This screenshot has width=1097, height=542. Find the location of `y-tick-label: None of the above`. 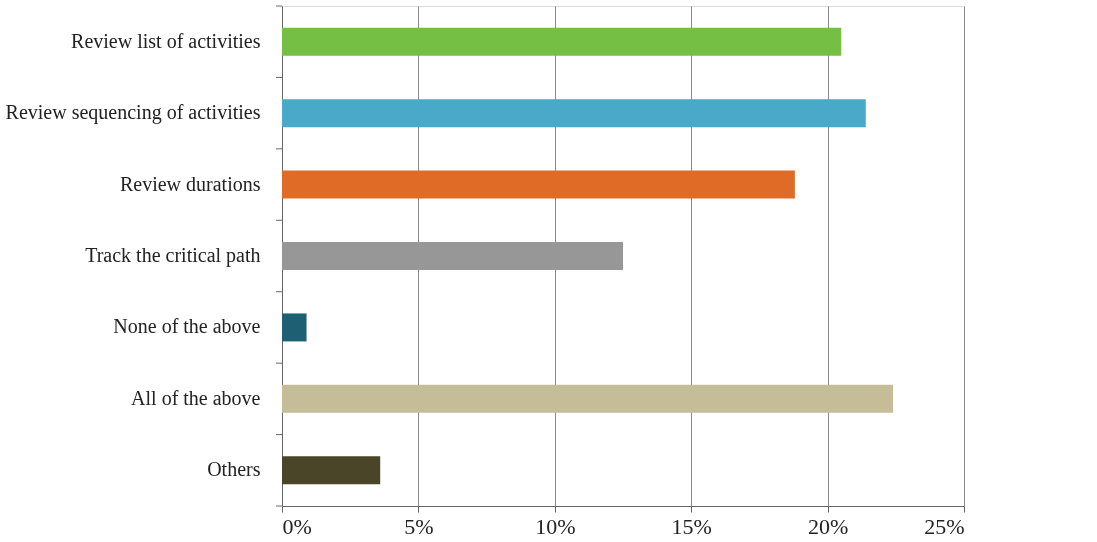

y-tick-label: None of the above is located at coordinates (187, 326).